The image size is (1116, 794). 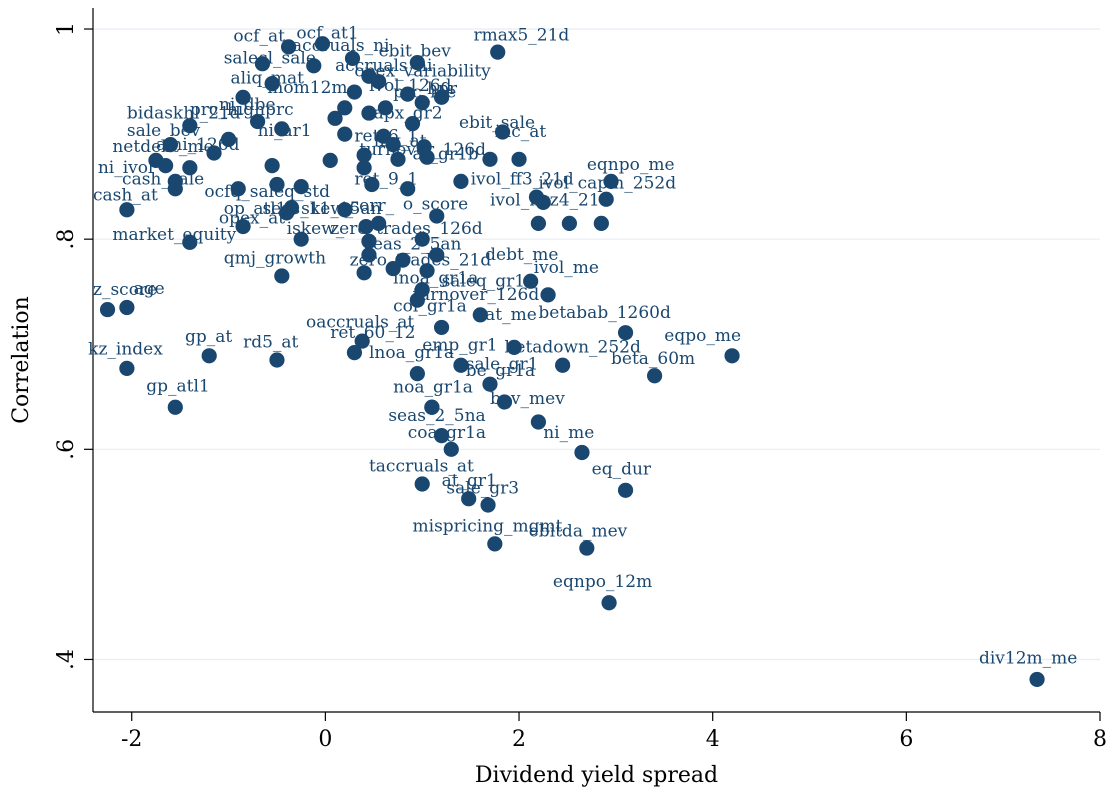 What do you see at coordinates (702, 336) in the screenshot?
I see `point-label: eqpo_me` at bounding box center [702, 336].